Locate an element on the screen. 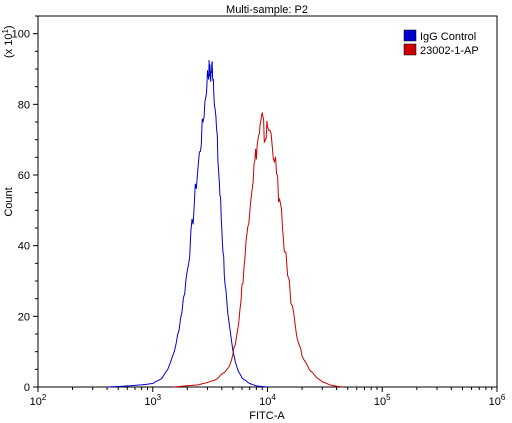  y-tick-label: 100 is located at coordinates (21, 35).